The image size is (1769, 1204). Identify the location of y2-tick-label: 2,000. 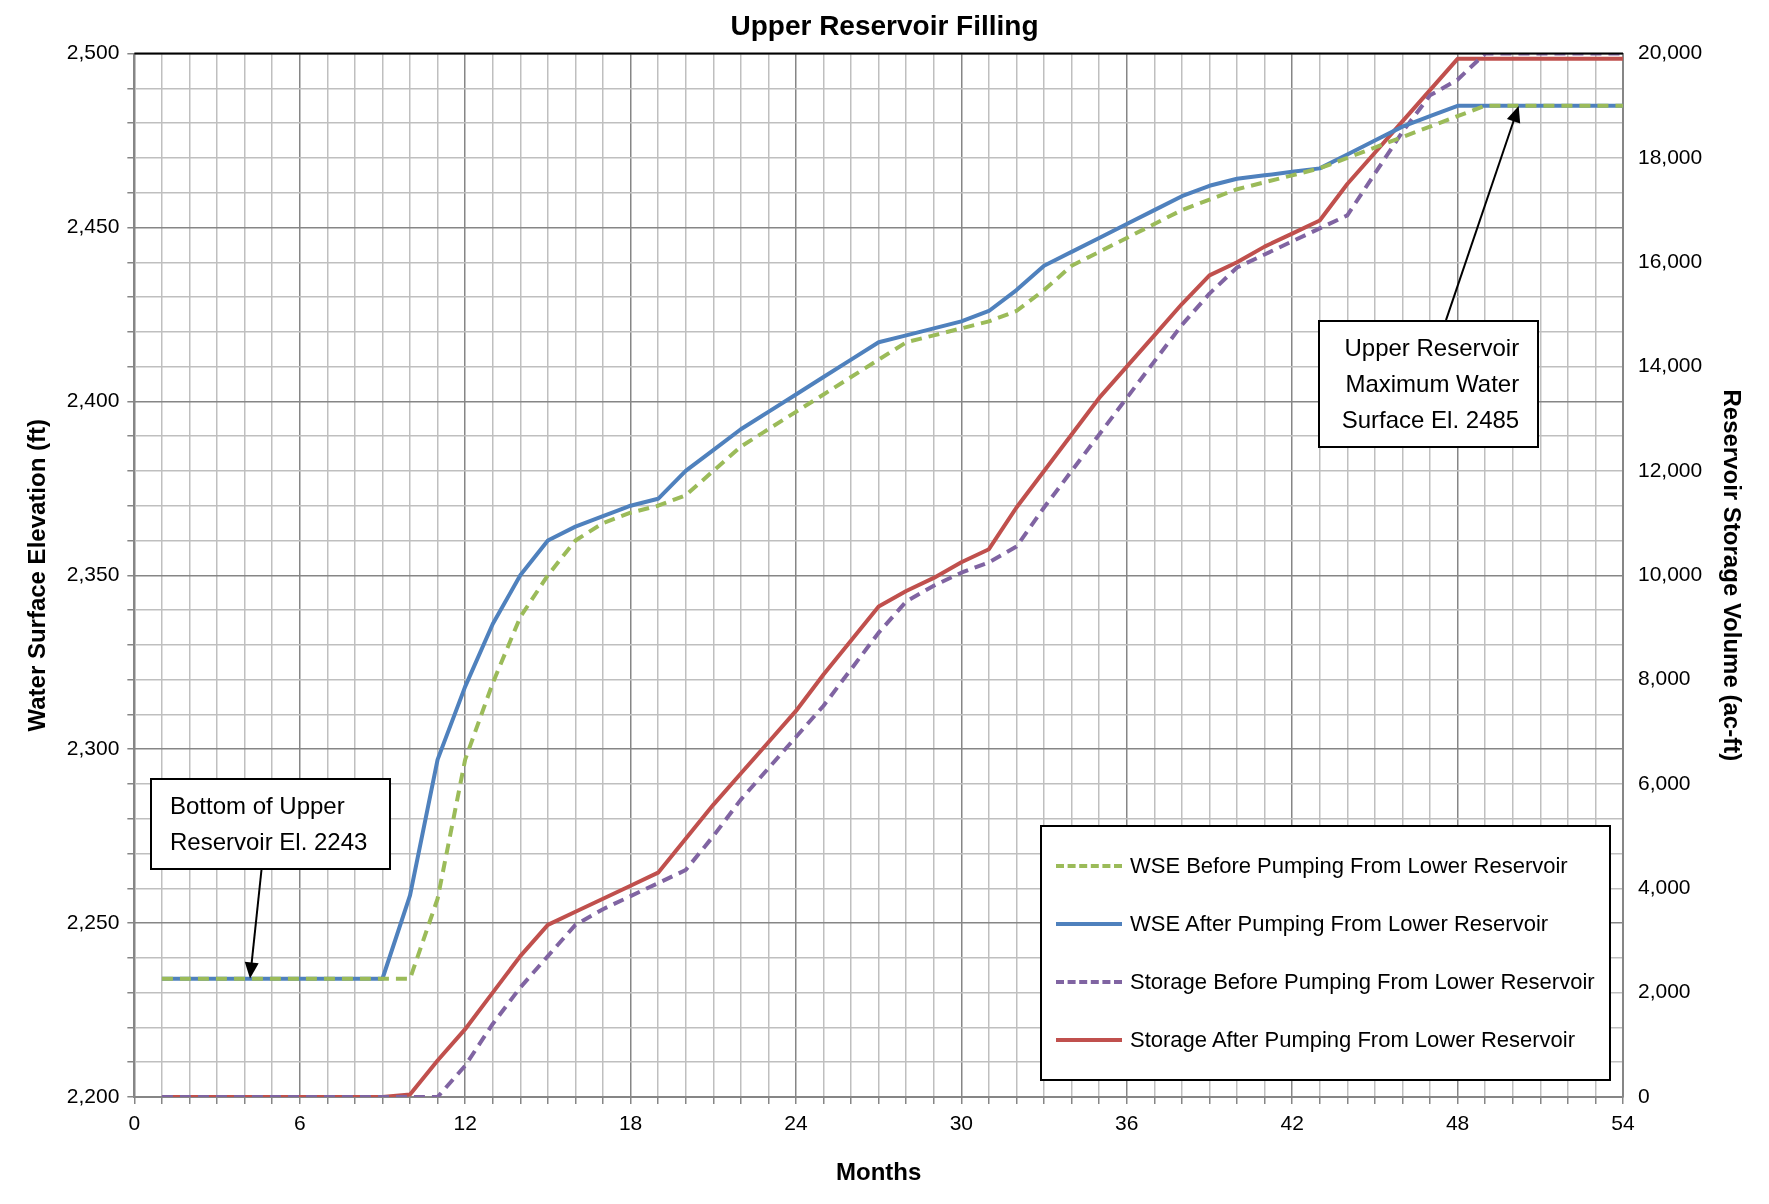
(1664, 991).